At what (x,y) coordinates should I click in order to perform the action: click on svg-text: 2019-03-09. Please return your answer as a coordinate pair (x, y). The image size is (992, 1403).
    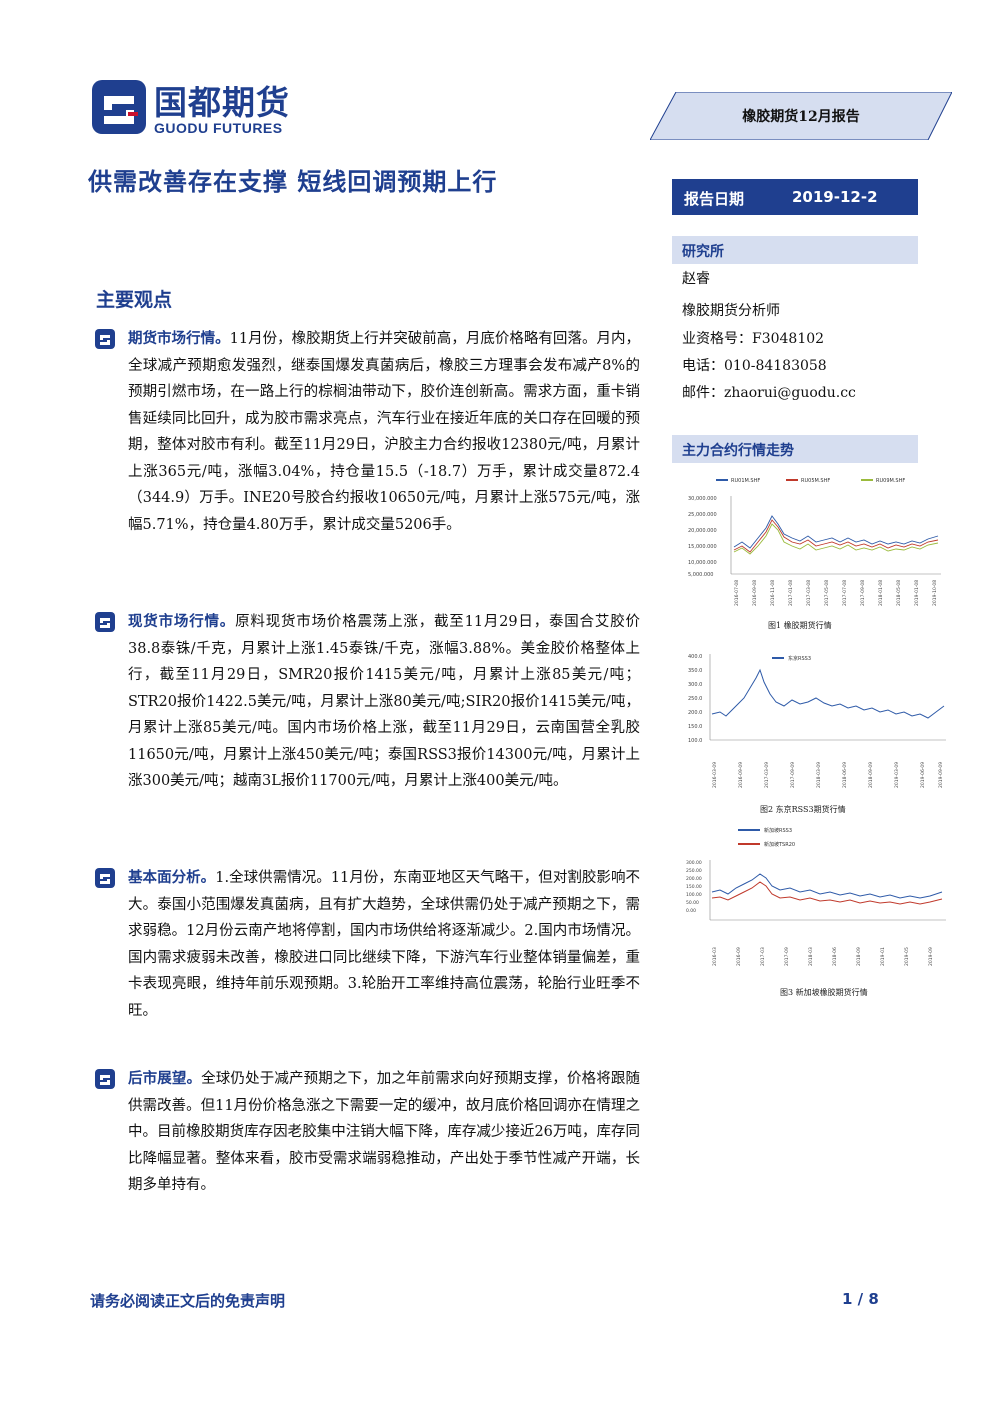
    Looking at the image, I should click on (897, 775).